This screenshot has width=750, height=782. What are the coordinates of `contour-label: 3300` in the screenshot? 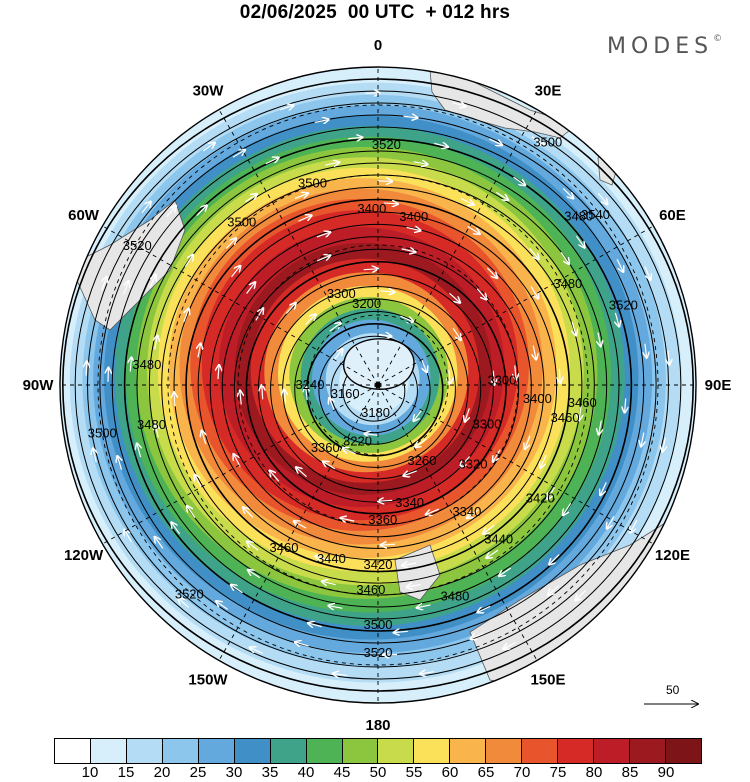 It's located at (487, 424).